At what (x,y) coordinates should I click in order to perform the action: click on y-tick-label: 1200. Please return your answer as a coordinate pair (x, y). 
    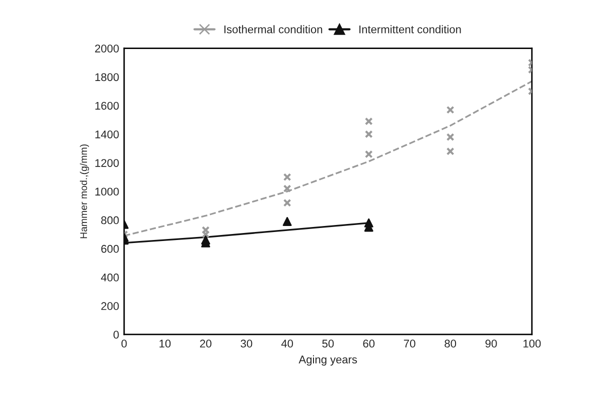
    Looking at the image, I should click on (107, 163).